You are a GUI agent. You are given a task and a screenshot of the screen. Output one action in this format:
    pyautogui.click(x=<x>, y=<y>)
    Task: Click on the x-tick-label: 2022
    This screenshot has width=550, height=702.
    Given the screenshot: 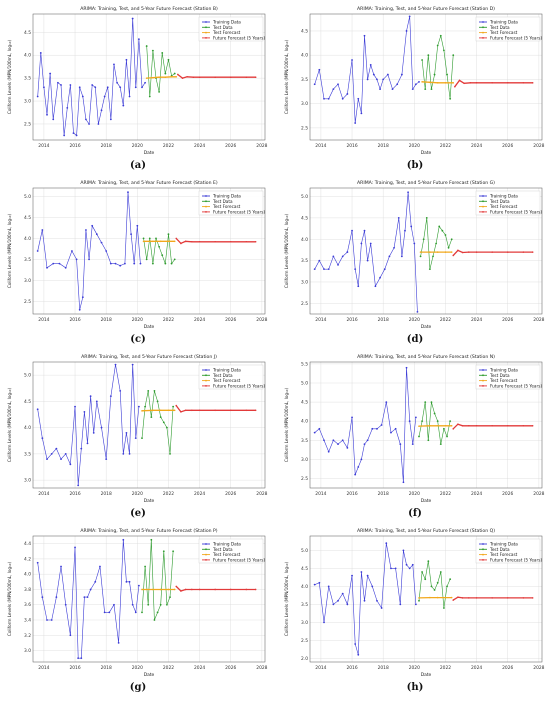 What is the action you would take?
    pyautogui.click(x=168, y=146)
    